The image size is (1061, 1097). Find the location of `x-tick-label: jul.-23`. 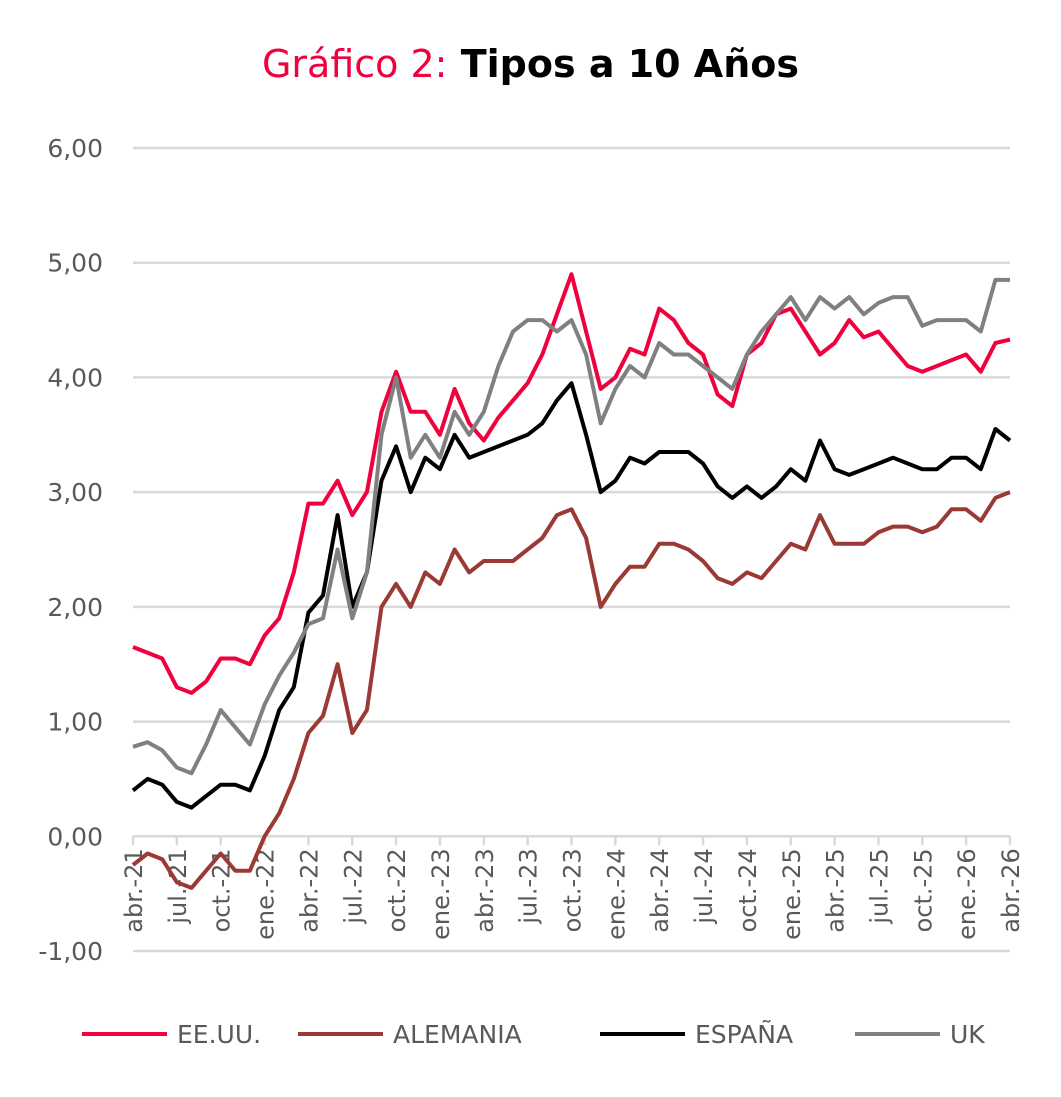

x-tick-label: jul.-23 is located at coordinates (529, 886).